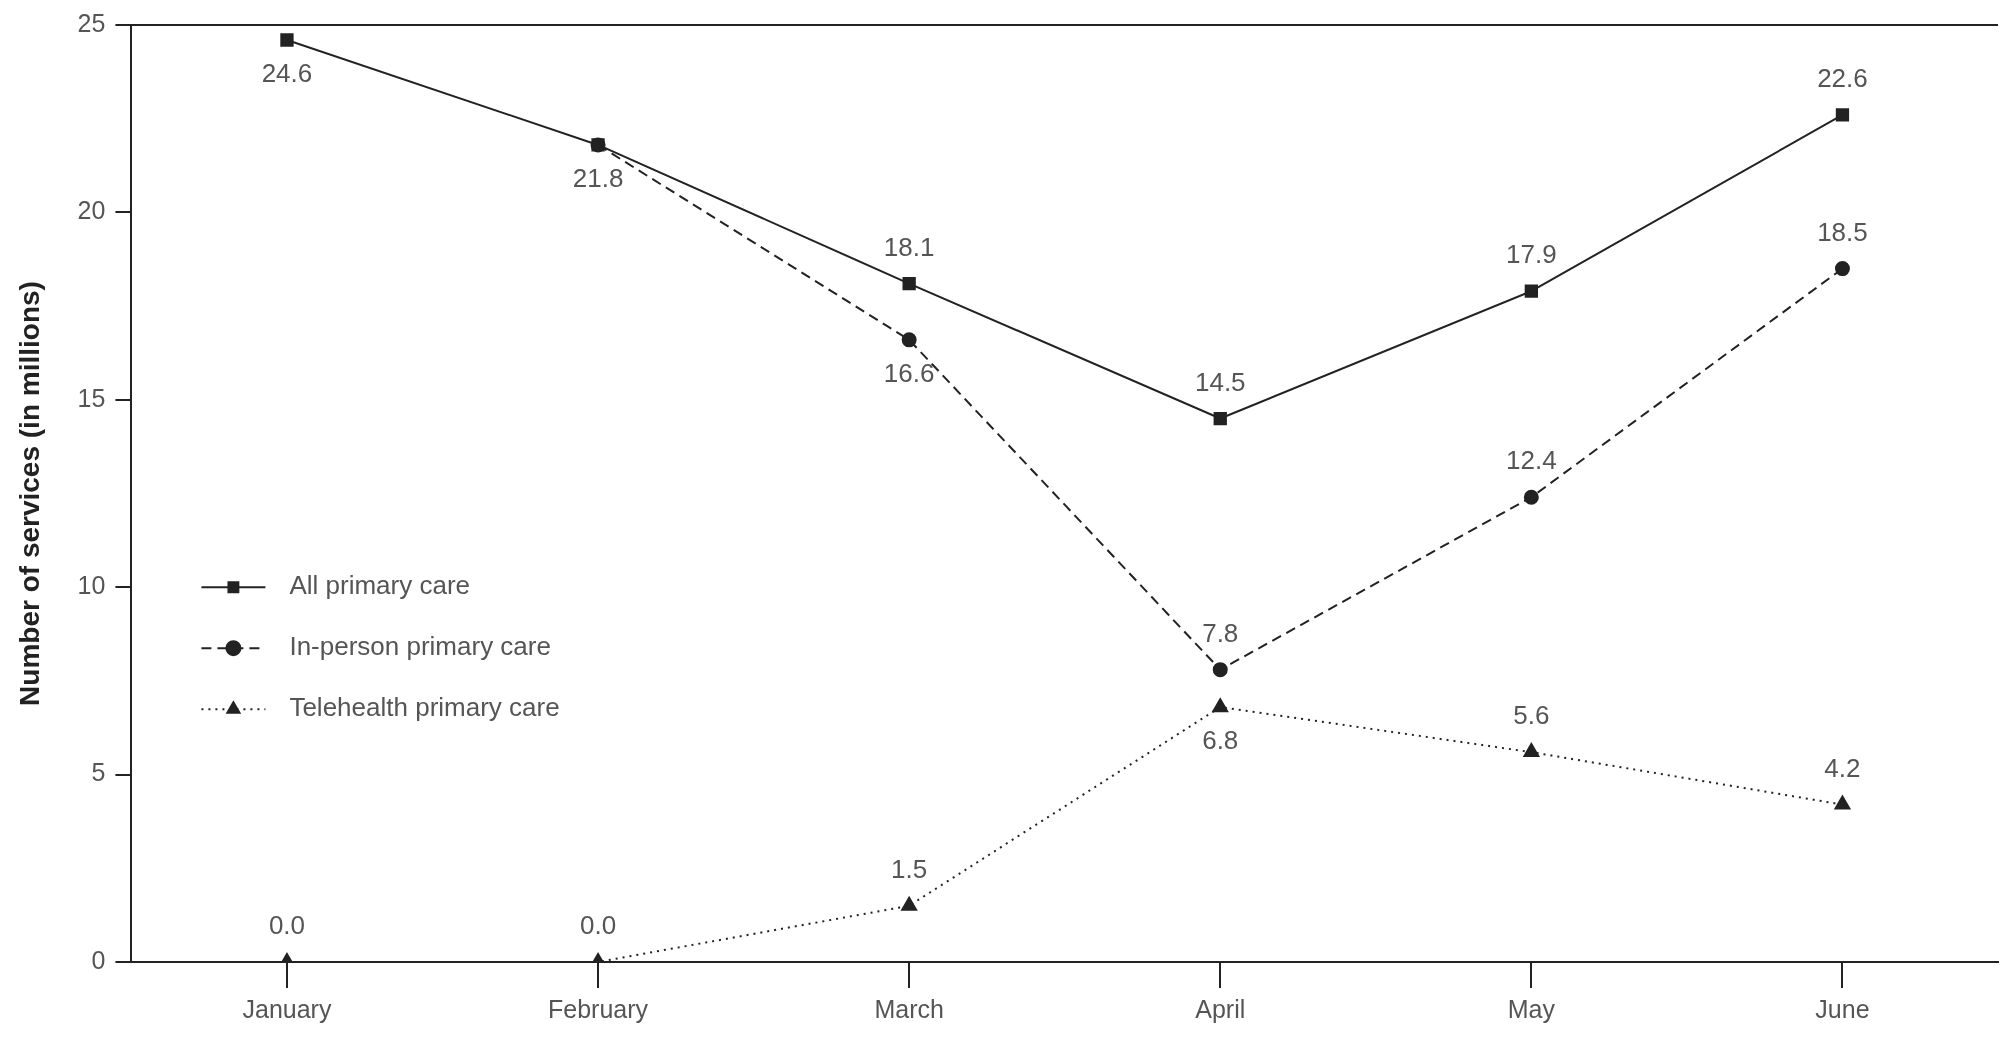 This screenshot has height=1044, width=2008. I want to click on data-label: 18.5, so click(1842, 231).